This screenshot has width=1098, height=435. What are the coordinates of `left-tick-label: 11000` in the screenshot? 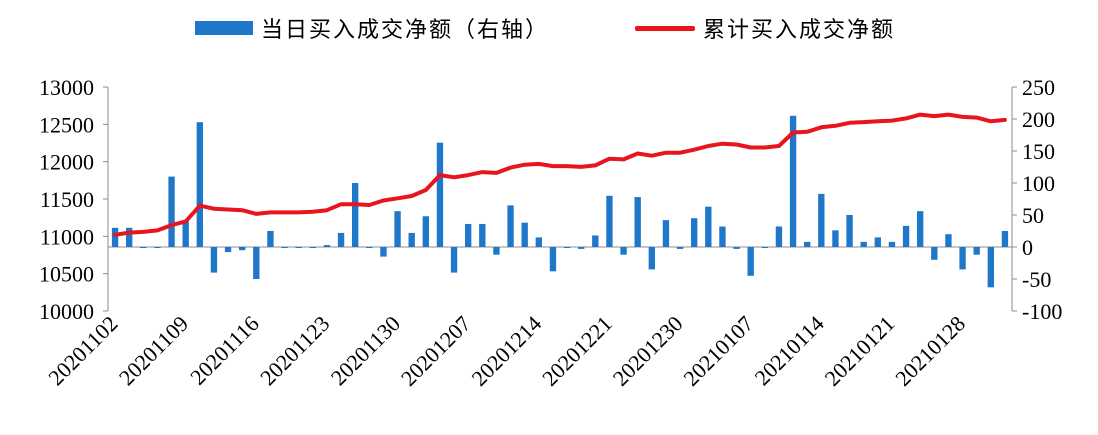 It's located at (67, 236).